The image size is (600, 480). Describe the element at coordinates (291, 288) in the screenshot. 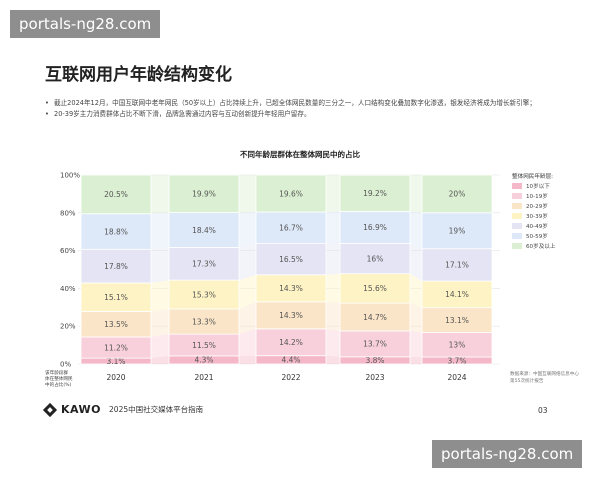

I see `data-label: 14.3%` at that location.